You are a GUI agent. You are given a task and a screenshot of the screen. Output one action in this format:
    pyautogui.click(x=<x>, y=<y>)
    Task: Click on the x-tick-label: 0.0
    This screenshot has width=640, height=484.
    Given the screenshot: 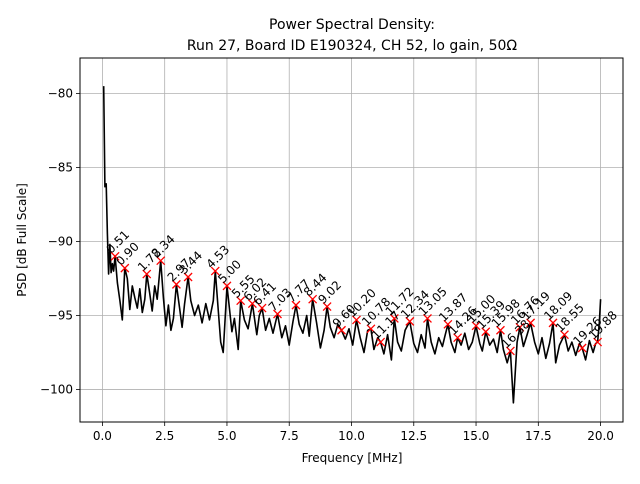 What is the action you would take?
    pyautogui.click(x=102, y=436)
    